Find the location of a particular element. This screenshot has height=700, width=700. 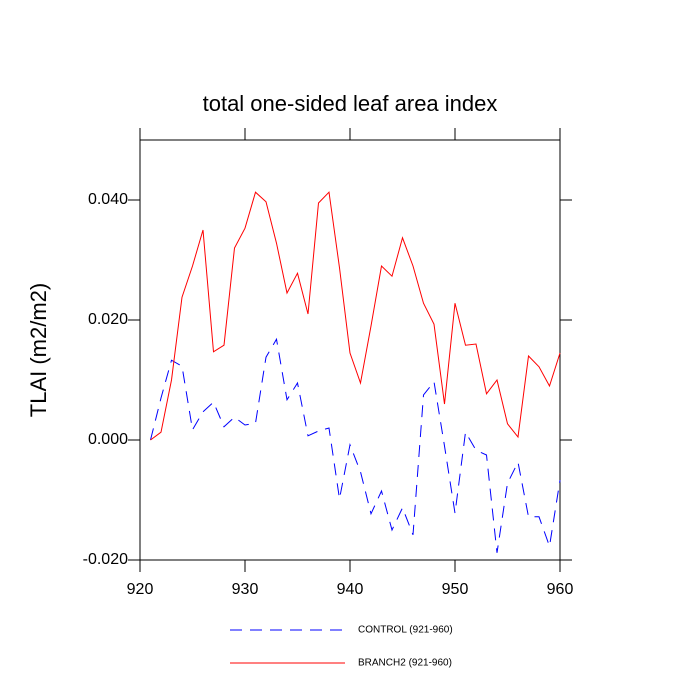

x-tick-label: 950 is located at coordinates (455, 589).